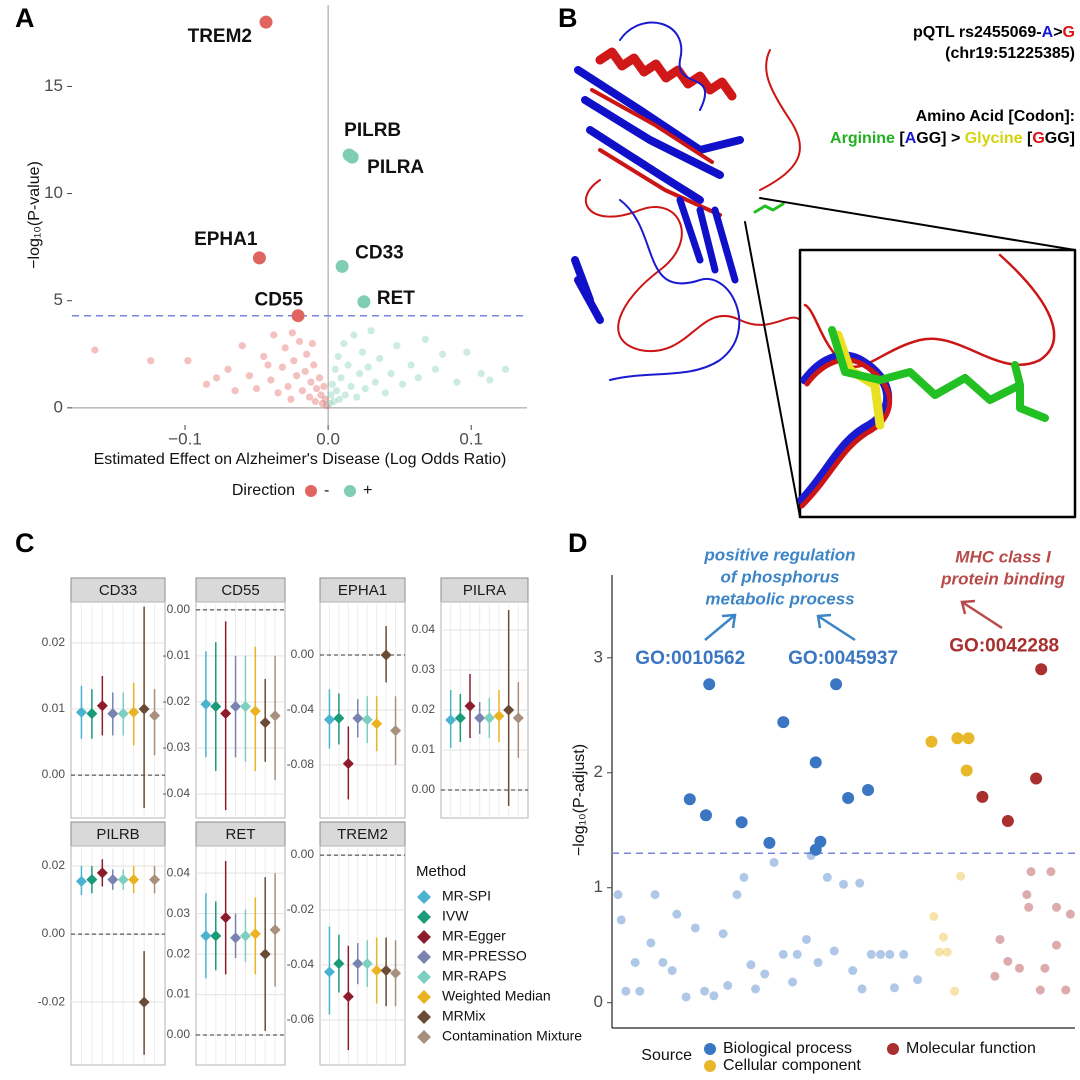  Describe the element at coordinates (118, 590) in the screenshot. I see `strip` at that location.